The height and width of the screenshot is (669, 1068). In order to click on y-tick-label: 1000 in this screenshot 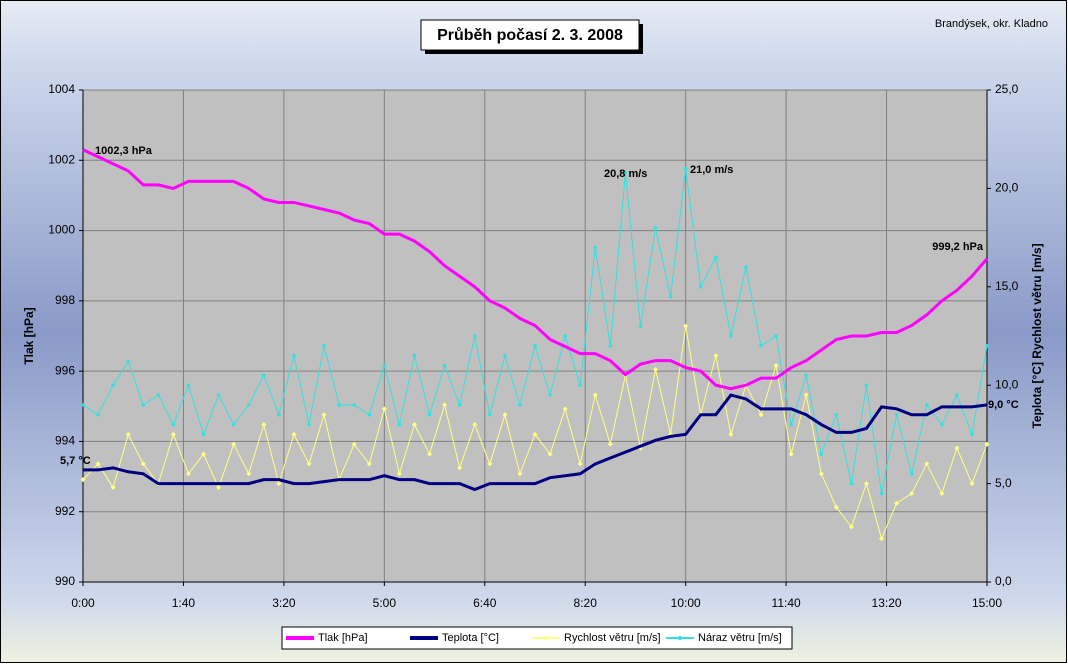, I will do `click(61, 230)`.